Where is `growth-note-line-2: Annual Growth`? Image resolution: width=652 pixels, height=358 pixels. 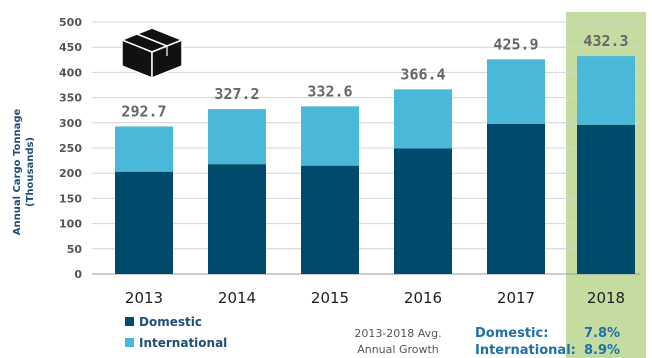
growth-note-line-2: Annual Growth is located at coordinates (398, 349).